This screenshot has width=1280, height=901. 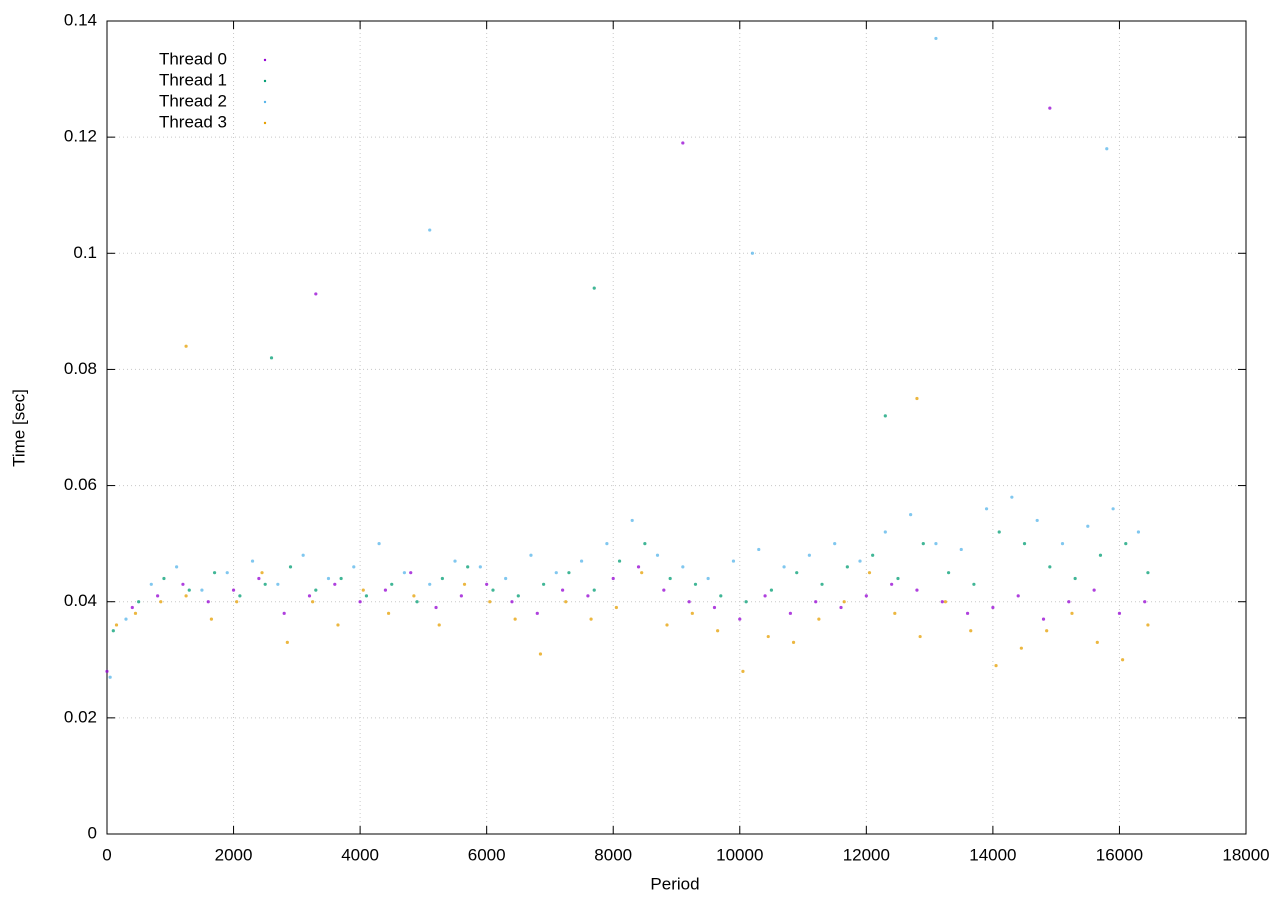 What do you see at coordinates (80, 368) in the screenshot?
I see `y-tick-label: 0.08` at bounding box center [80, 368].